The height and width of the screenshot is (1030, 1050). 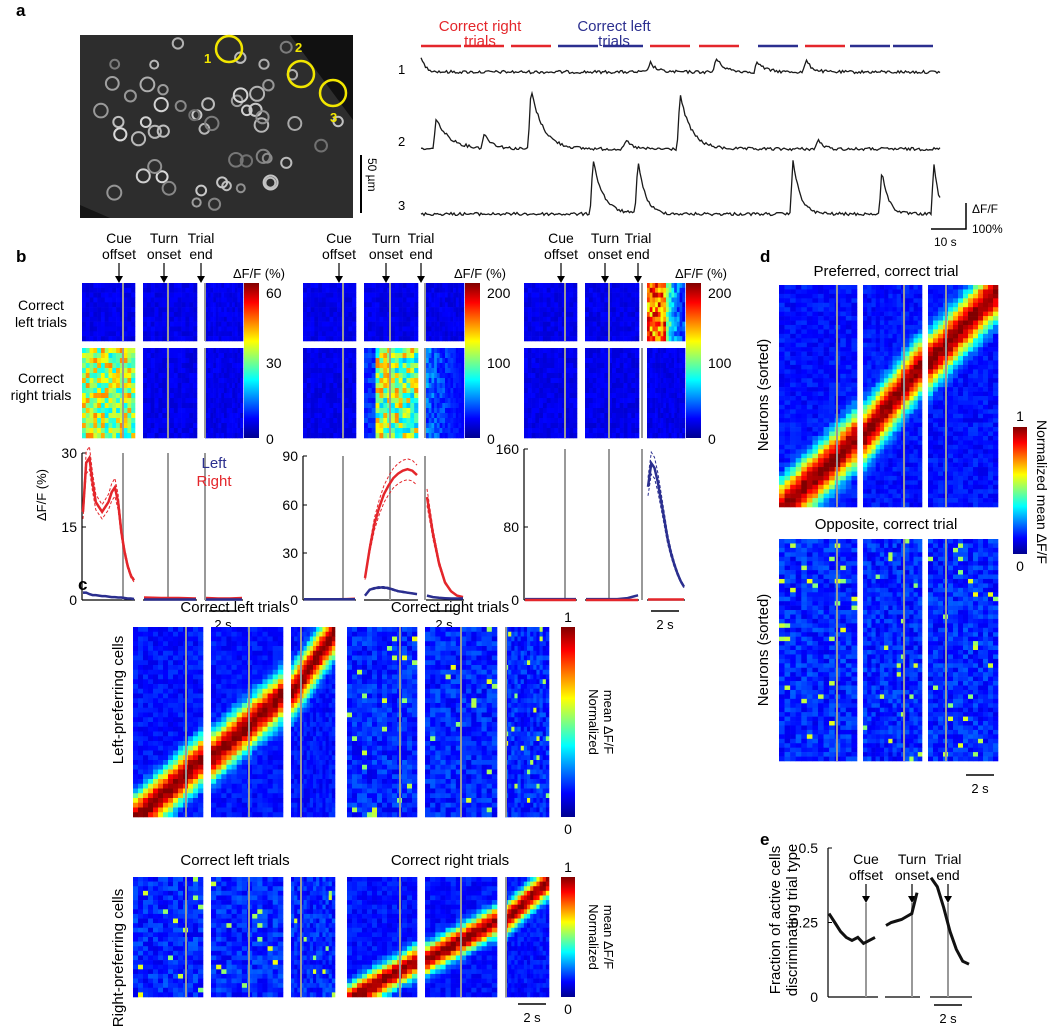 I want to click on cell-label-2: 2, so click(x=298, y=47).